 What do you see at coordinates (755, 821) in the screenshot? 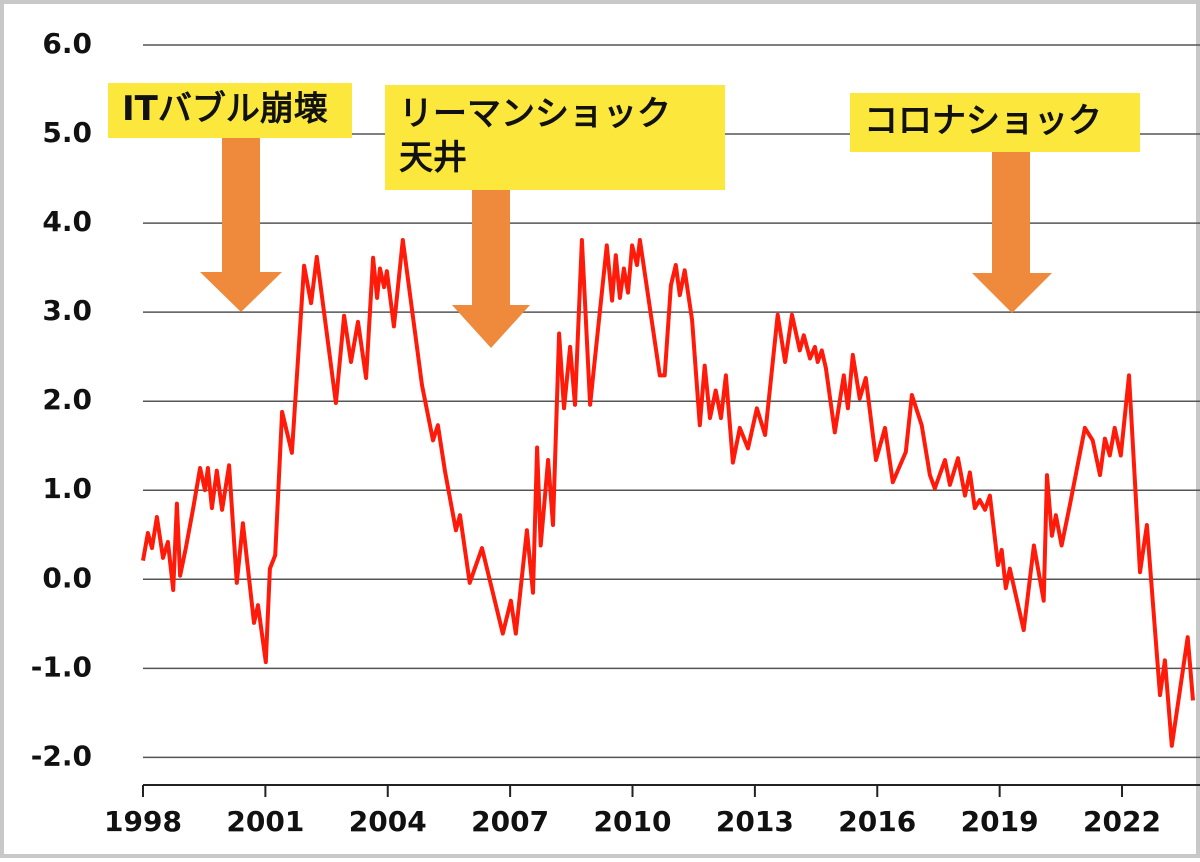
I see `x-tick-label: 2013` at bounding box center [755, 821].